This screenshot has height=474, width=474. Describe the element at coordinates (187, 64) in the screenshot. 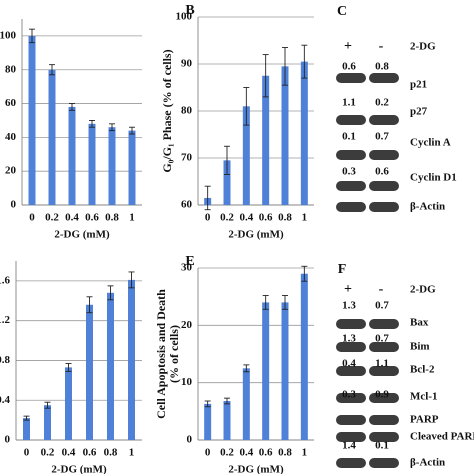

I see `y-tick-label: 90` at that location.